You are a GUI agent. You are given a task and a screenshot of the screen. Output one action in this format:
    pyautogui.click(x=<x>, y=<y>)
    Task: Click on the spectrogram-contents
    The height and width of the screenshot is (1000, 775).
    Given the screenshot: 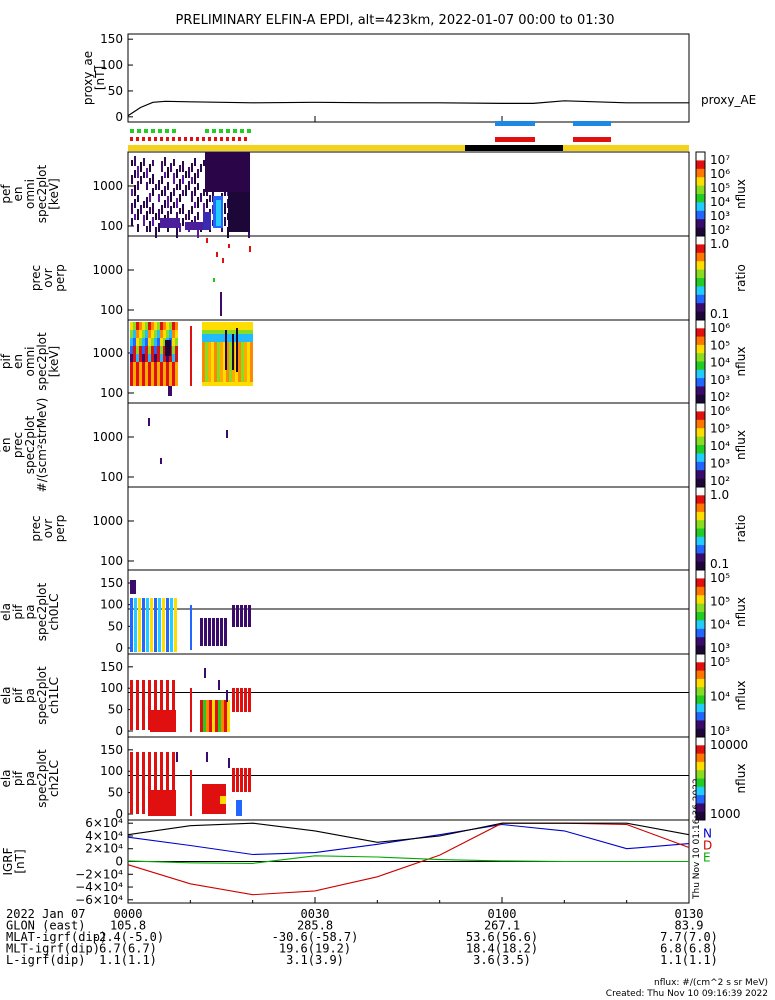 What is the action you would take?
    pyautogui.click(x=191, y=484)
    